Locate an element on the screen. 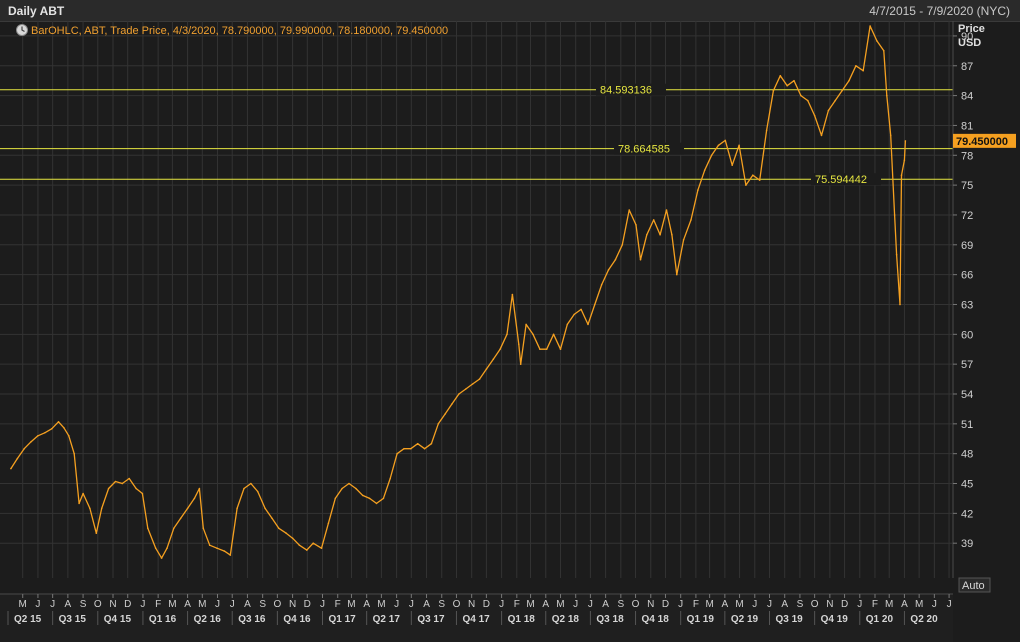 This screenshot has width=1020, height=642. last-price-label: 79.450000 is located at coordinates (982, 142).